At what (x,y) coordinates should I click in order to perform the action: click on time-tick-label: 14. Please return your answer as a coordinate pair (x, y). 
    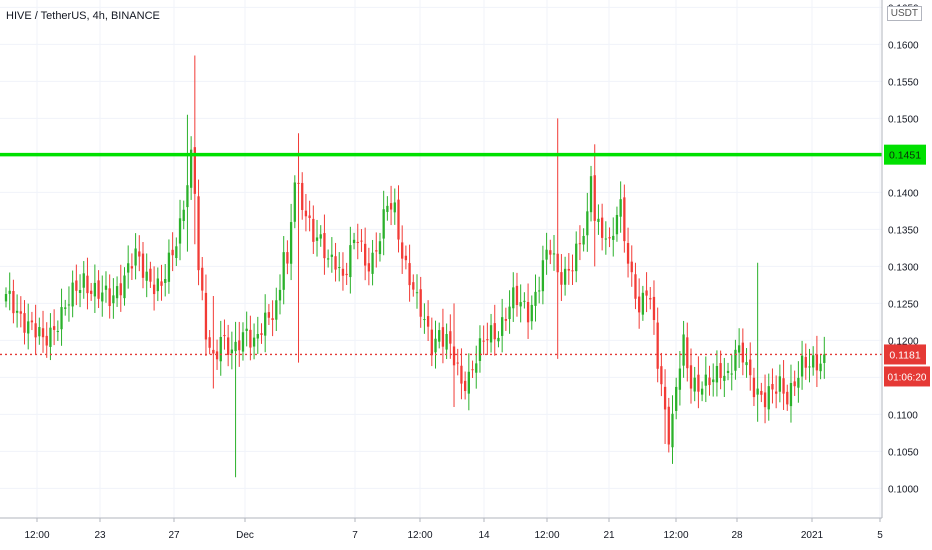
    Looking at the image, I should click on (484, 535).